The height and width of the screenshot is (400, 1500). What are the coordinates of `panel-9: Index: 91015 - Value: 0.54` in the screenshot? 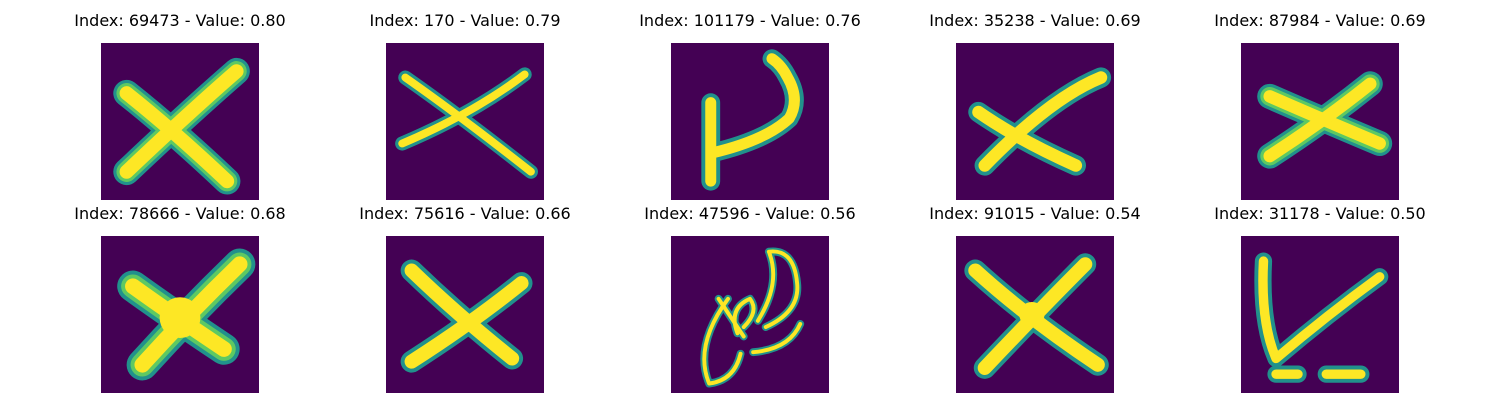 It's located at (1035, 297).